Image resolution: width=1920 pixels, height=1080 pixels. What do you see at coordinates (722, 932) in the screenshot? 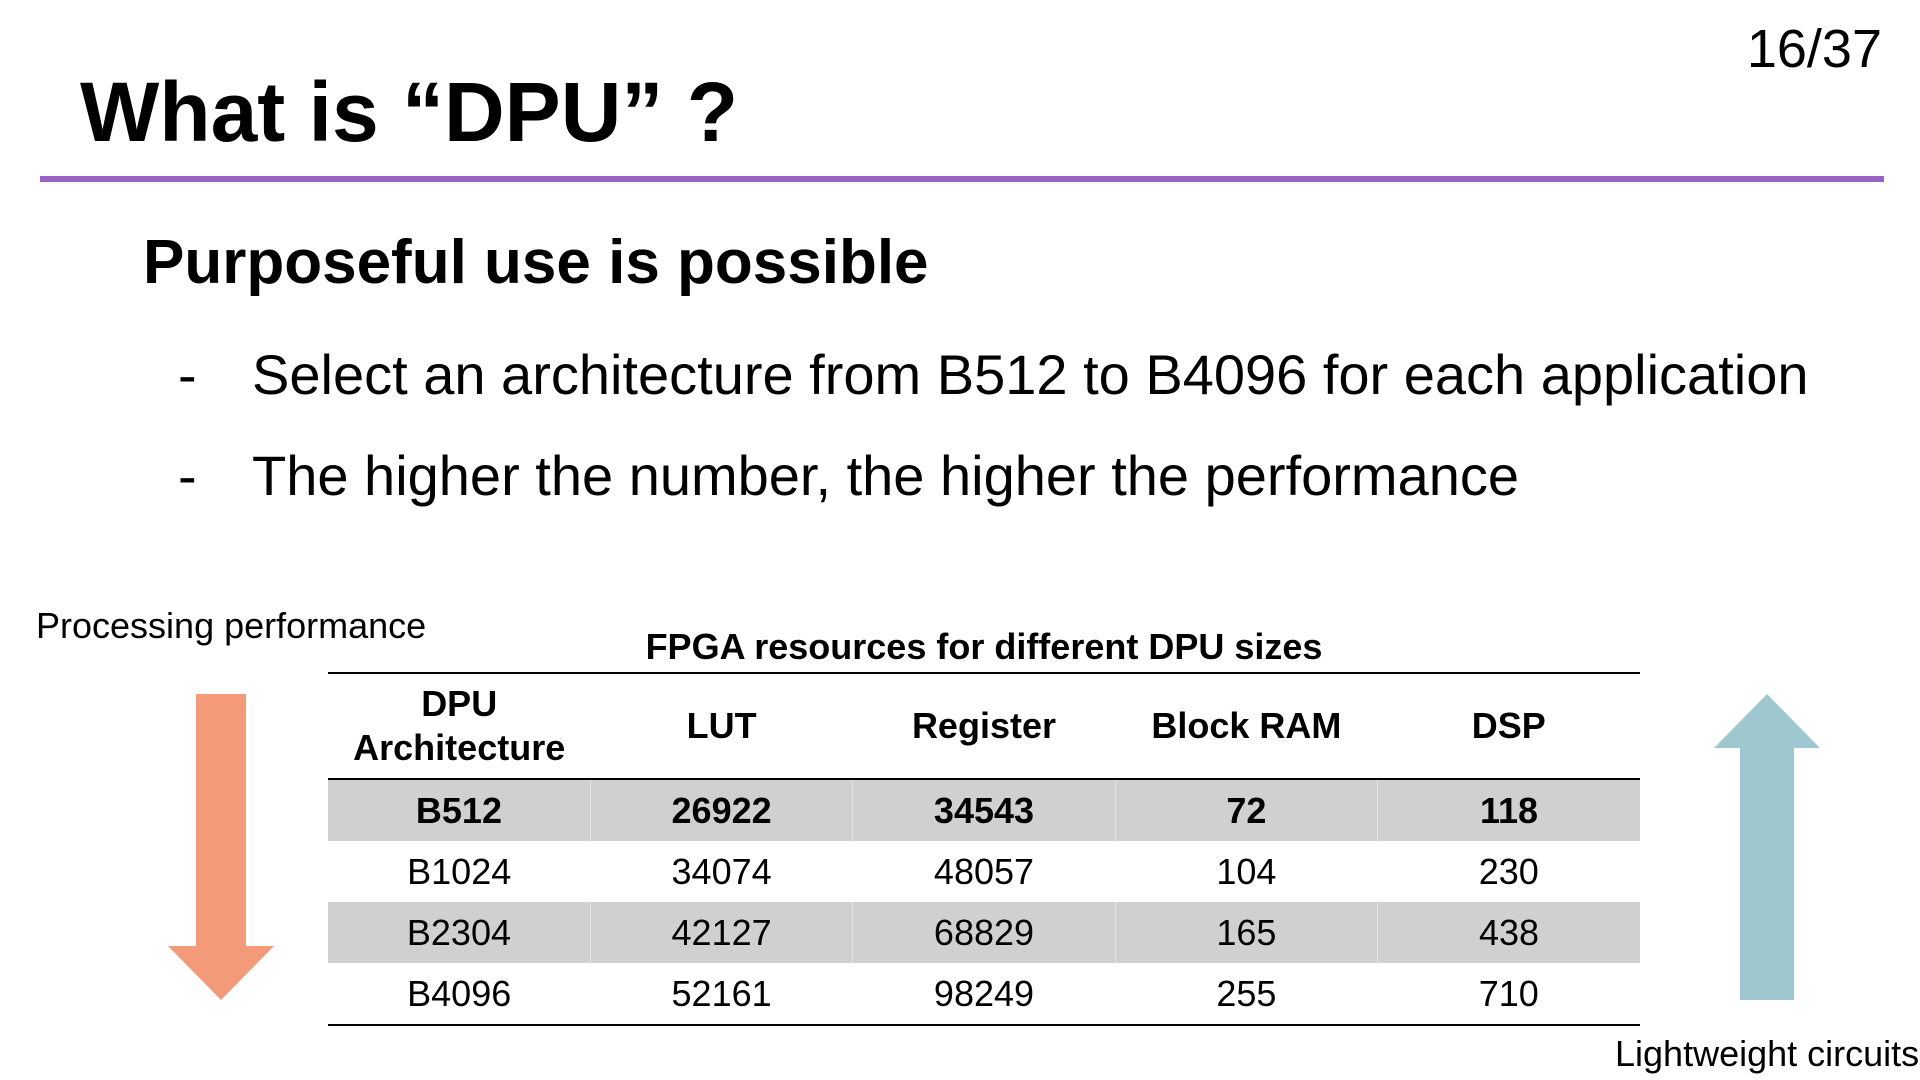
I see `cell-lut: 42127` at bounding box center [722, 932].